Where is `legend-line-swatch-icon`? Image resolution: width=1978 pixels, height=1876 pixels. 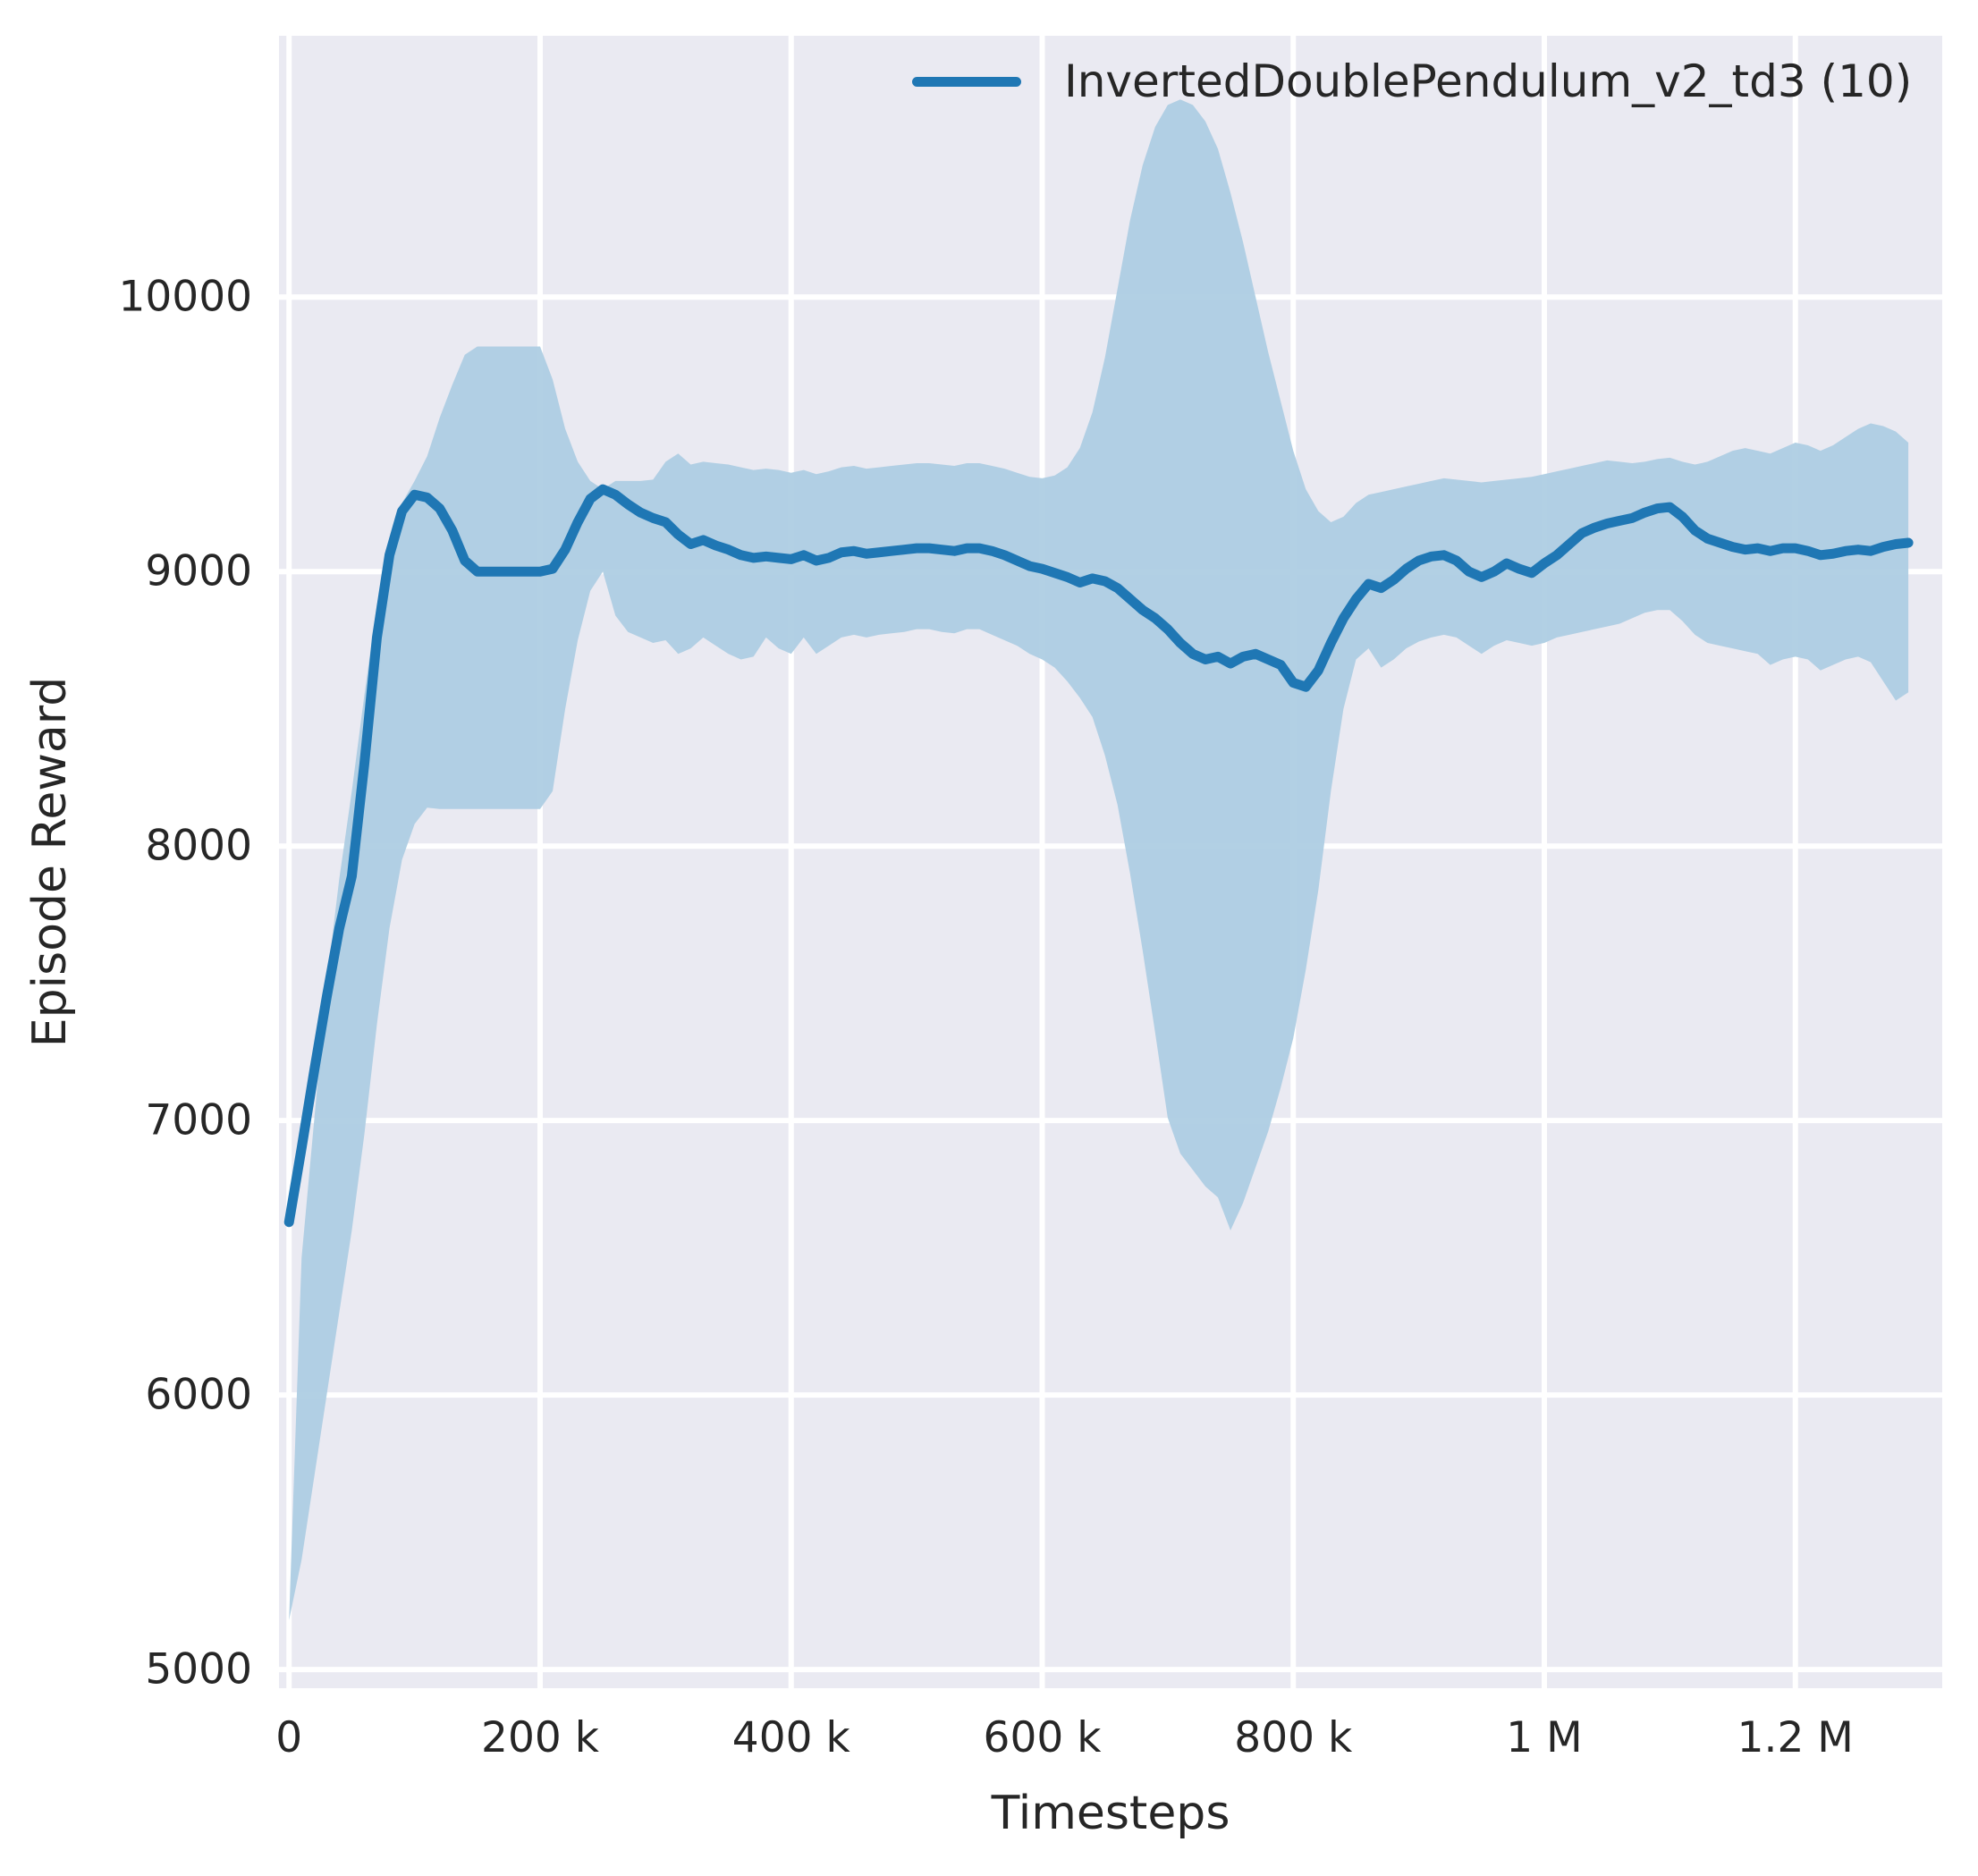 legend-line-swatch-icon is located at coordinates (966, 81).